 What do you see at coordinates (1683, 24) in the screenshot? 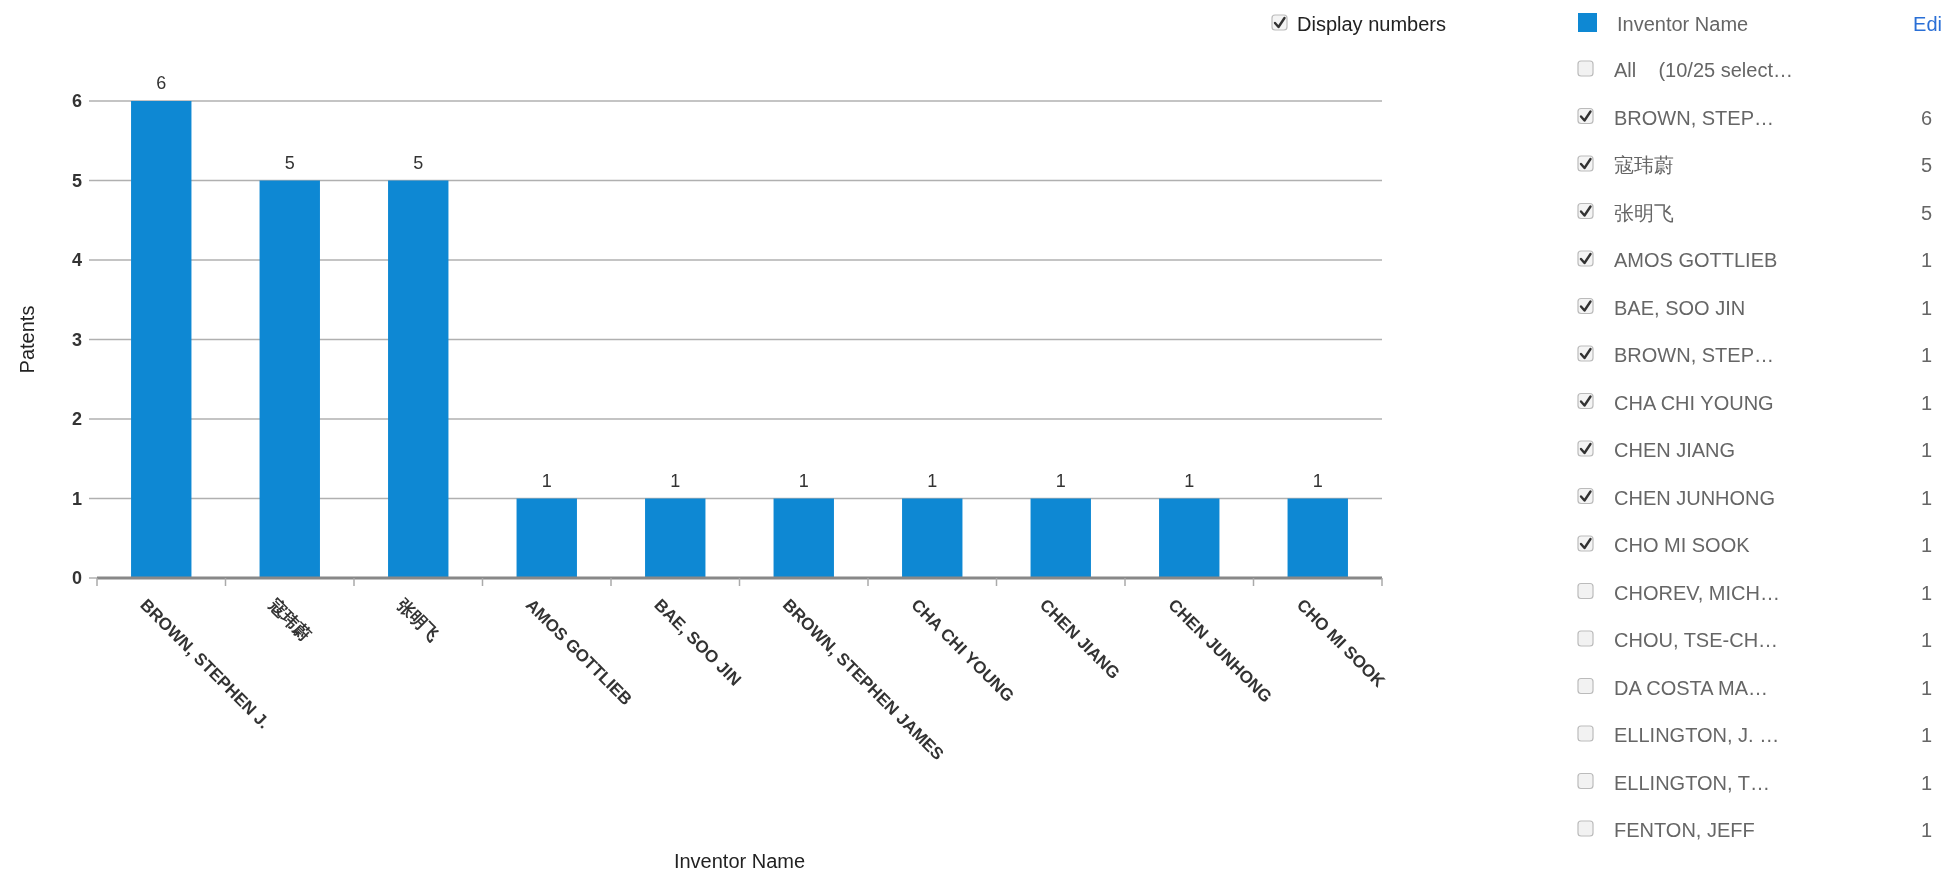
I see `text: Inventor Name` at bounding box center [1683, 24].